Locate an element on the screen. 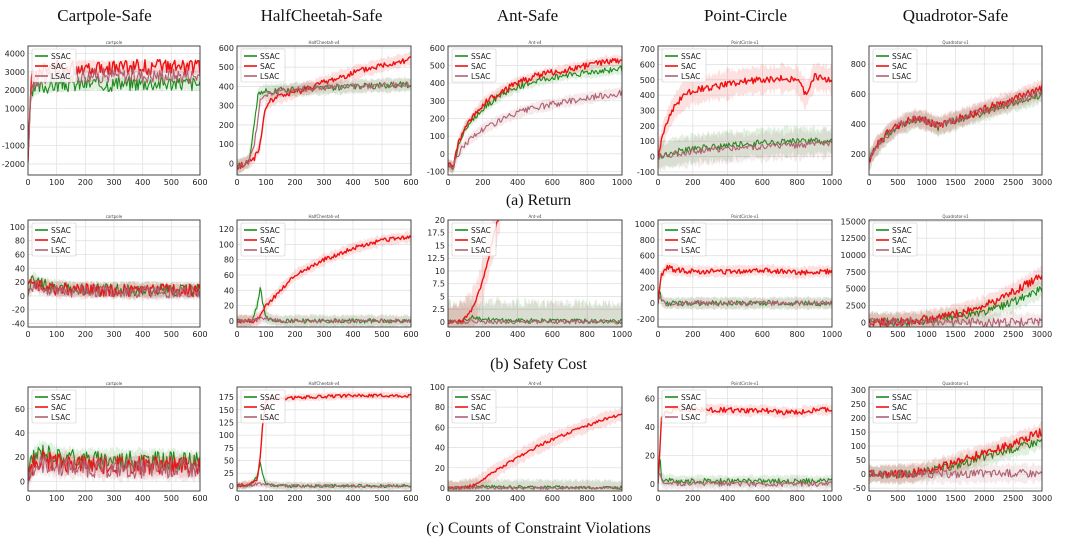 The width and height of the screenshot is (1077, 546). y-tick-label: 100 is located at coordinates (647, 141).